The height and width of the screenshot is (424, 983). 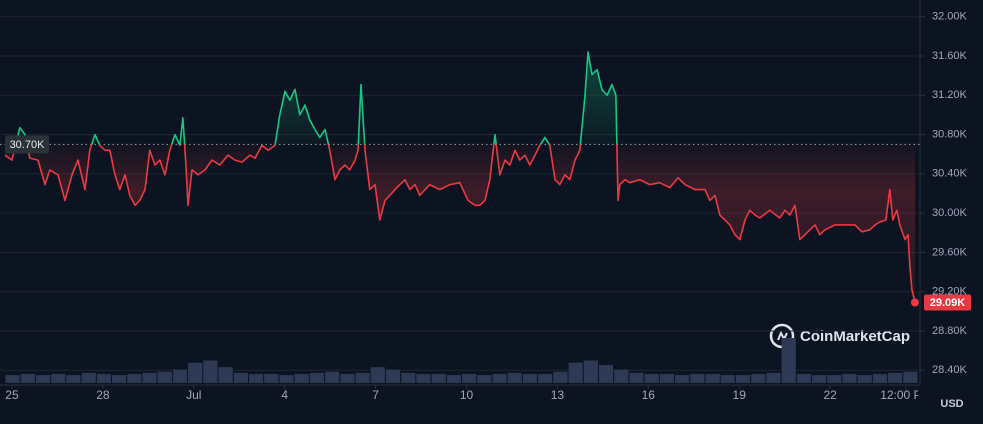 I want to click on x-tick-label: 19, so click(x=740, y=395).